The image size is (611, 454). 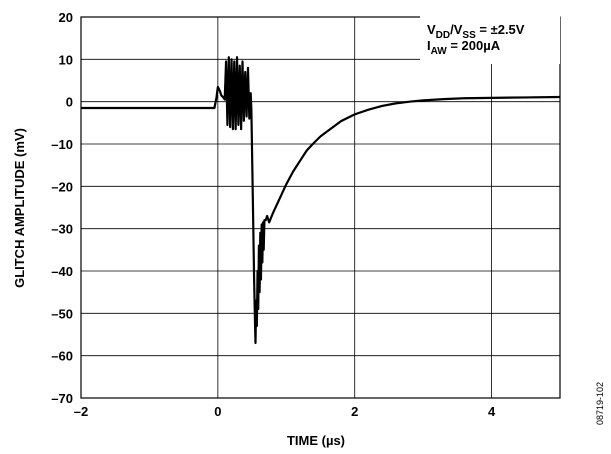 What do you see at coordinates (62, 398) in the screenshot?
I see `y-tick-label: –70` at bounding box center [62, 398].